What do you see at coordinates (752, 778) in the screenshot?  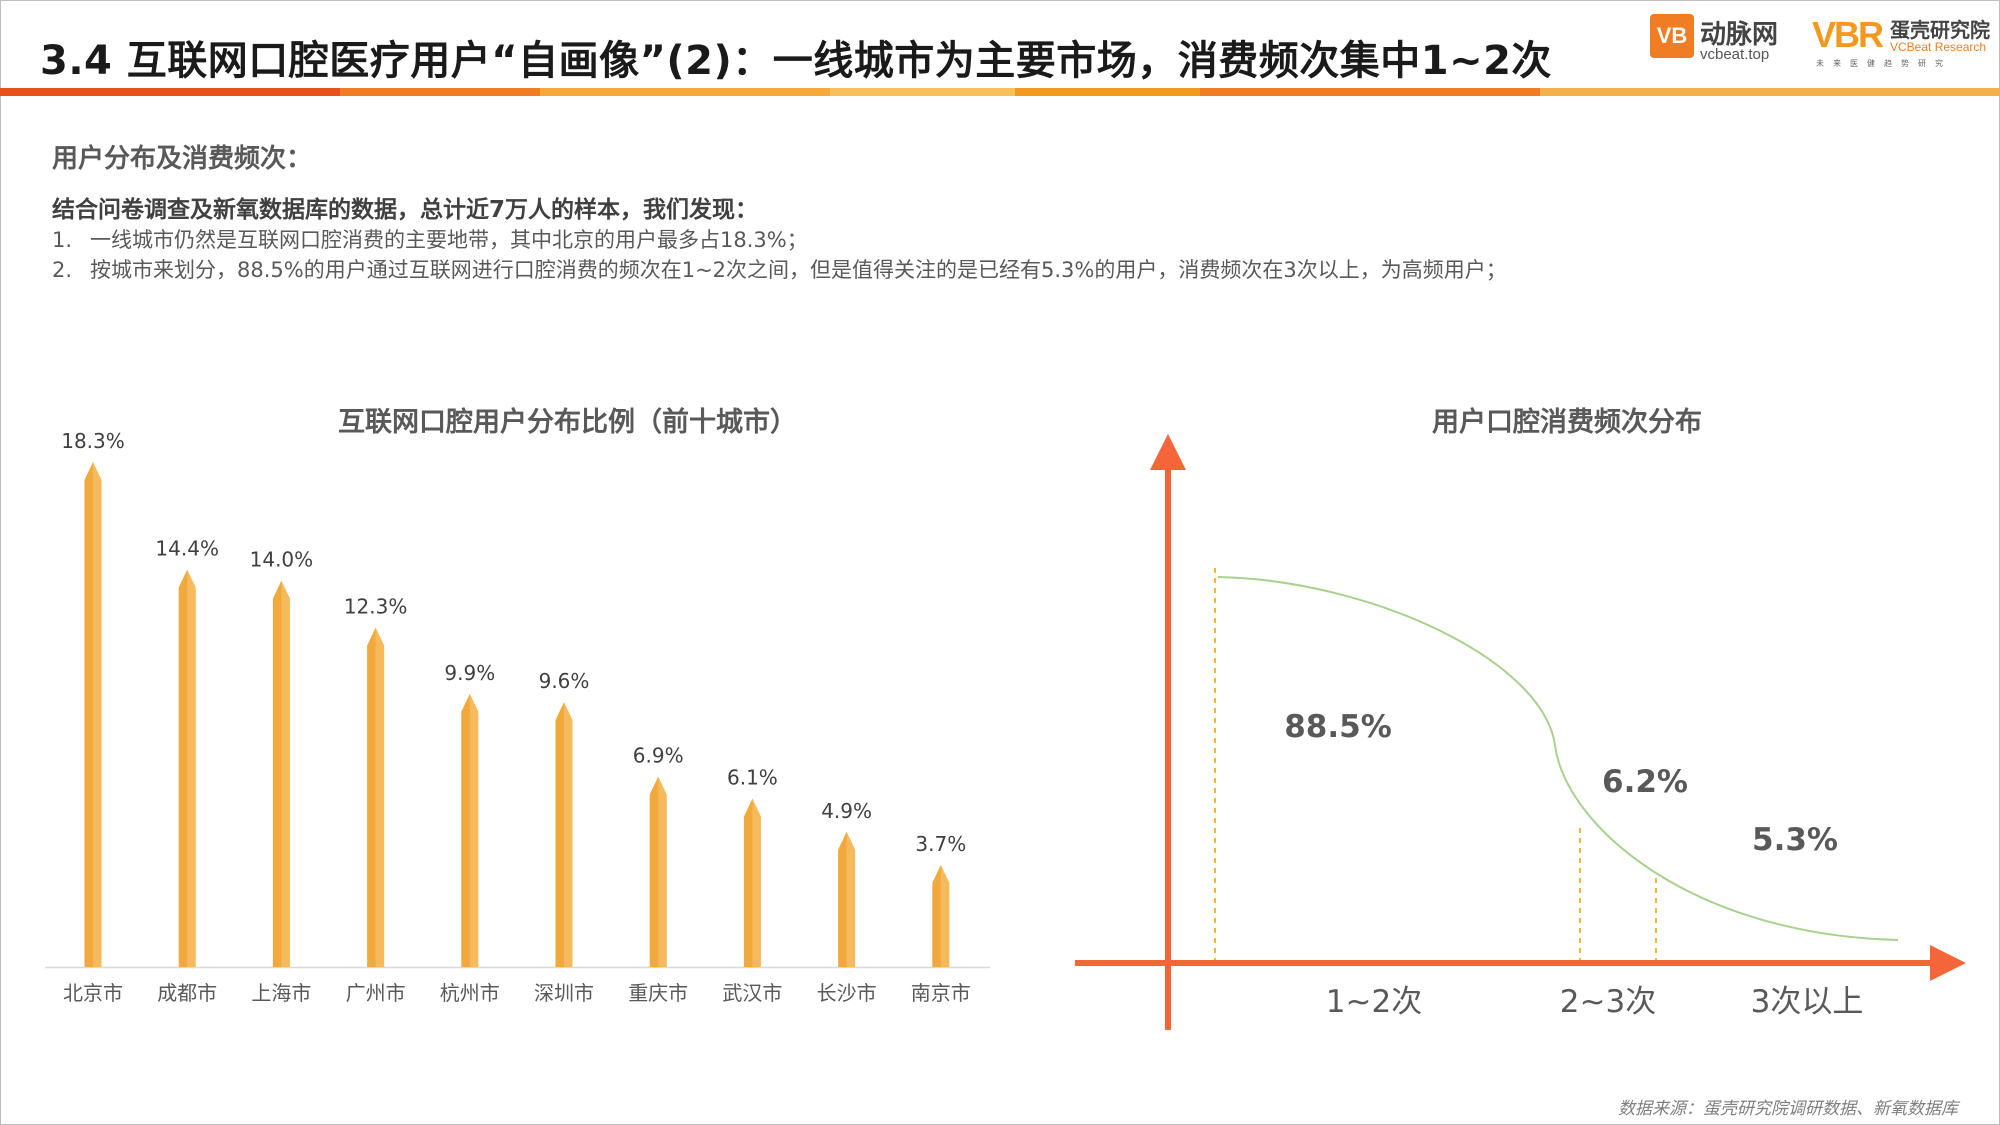 I see `bar-data-label: 6.1%` at bounding box center [752, 778].